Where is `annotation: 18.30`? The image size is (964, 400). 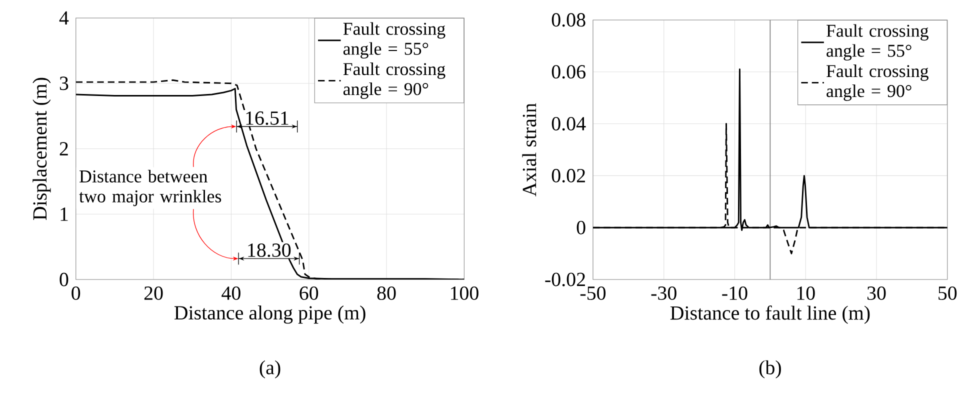 annotation: 18.30 is located at coordinates (269, 250).